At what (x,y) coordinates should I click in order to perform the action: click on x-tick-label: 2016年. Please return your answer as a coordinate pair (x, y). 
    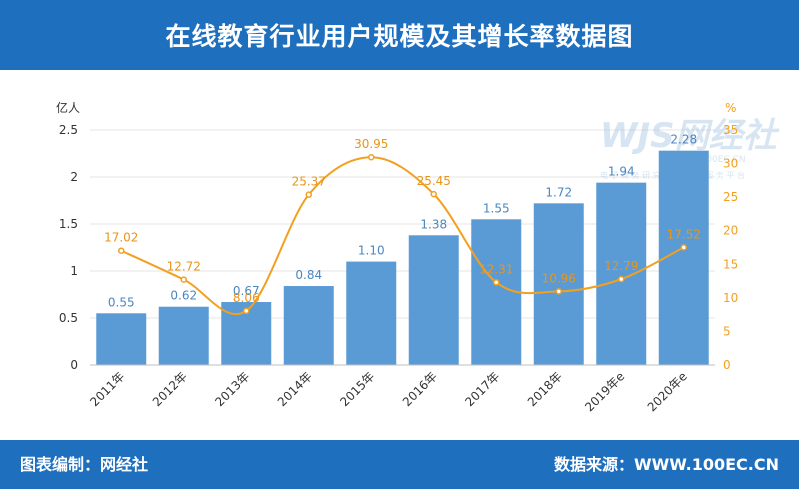
    Looking at the image, I should click on (420, 389).